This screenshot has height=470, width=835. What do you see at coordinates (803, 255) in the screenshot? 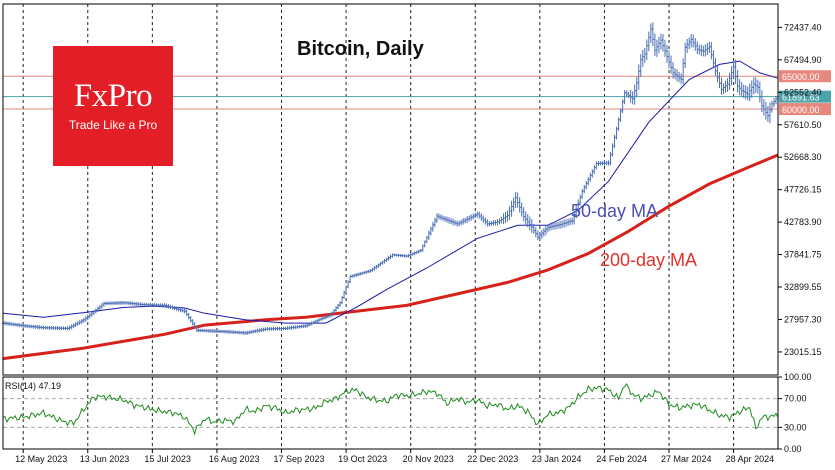
I see `price-tick-label: 37841.75` at bounding box center [803, 255].